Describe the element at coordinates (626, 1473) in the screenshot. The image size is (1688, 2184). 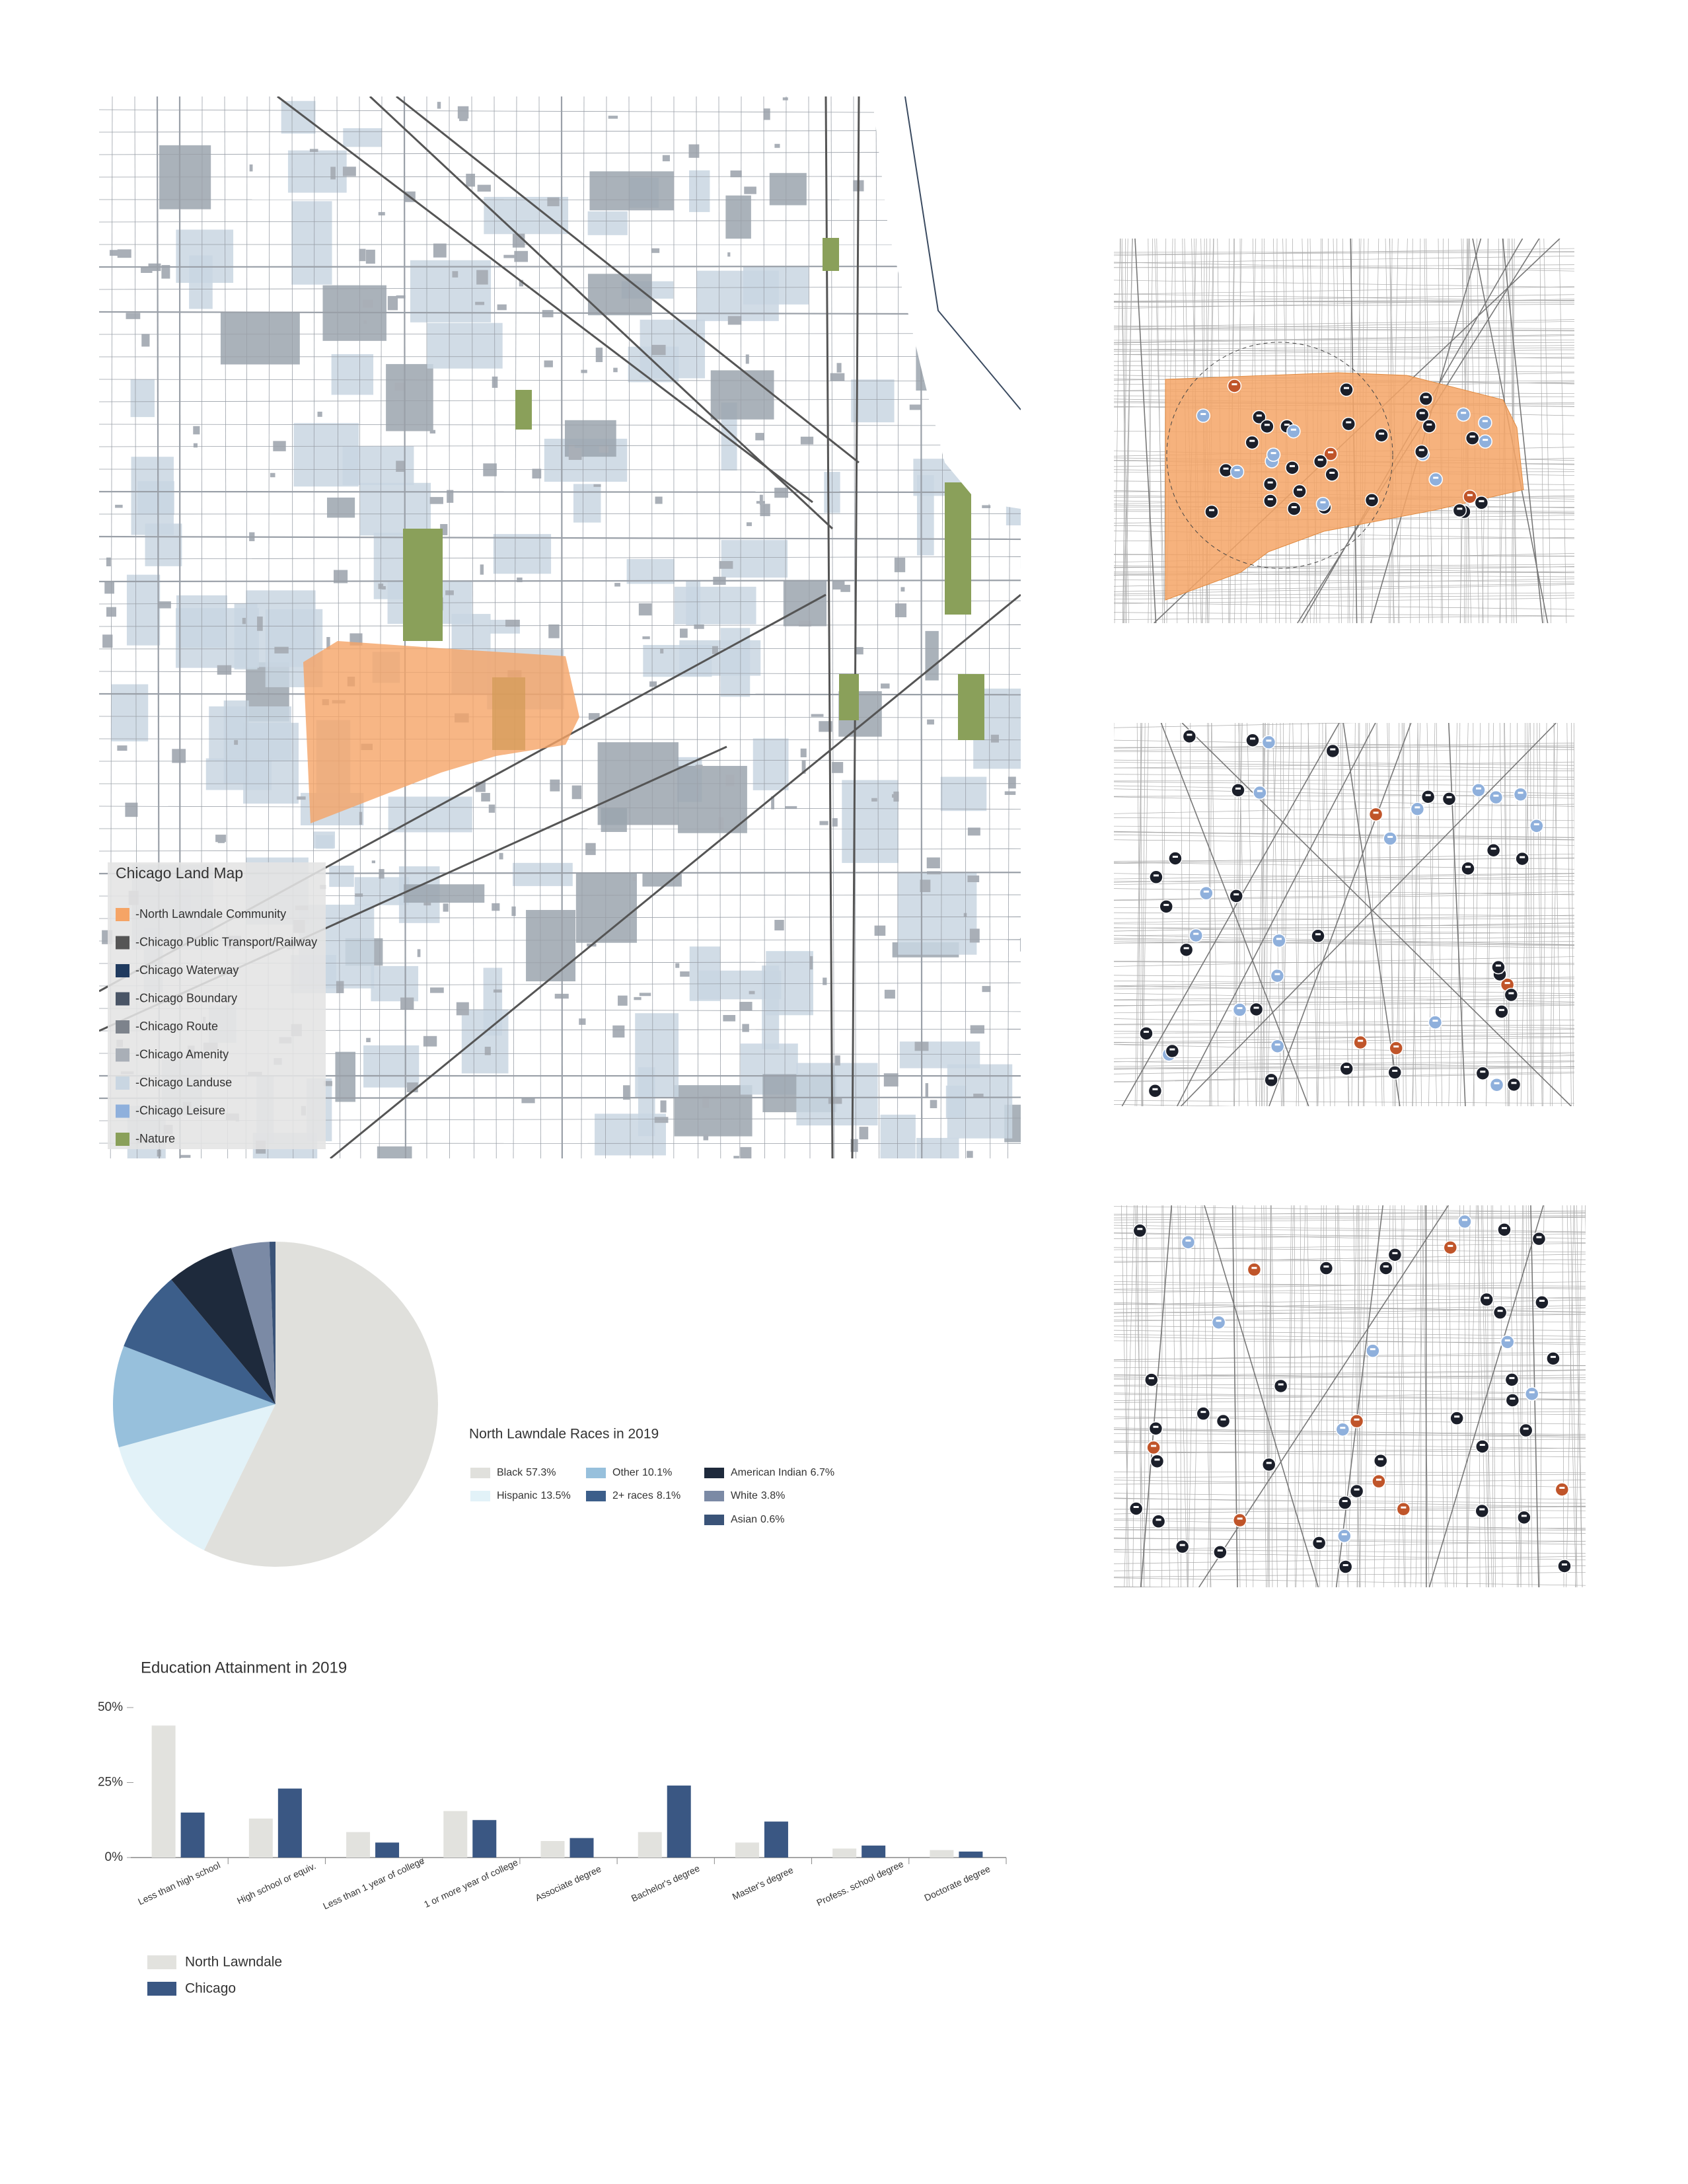
I see `legend-name: Other` at that location.